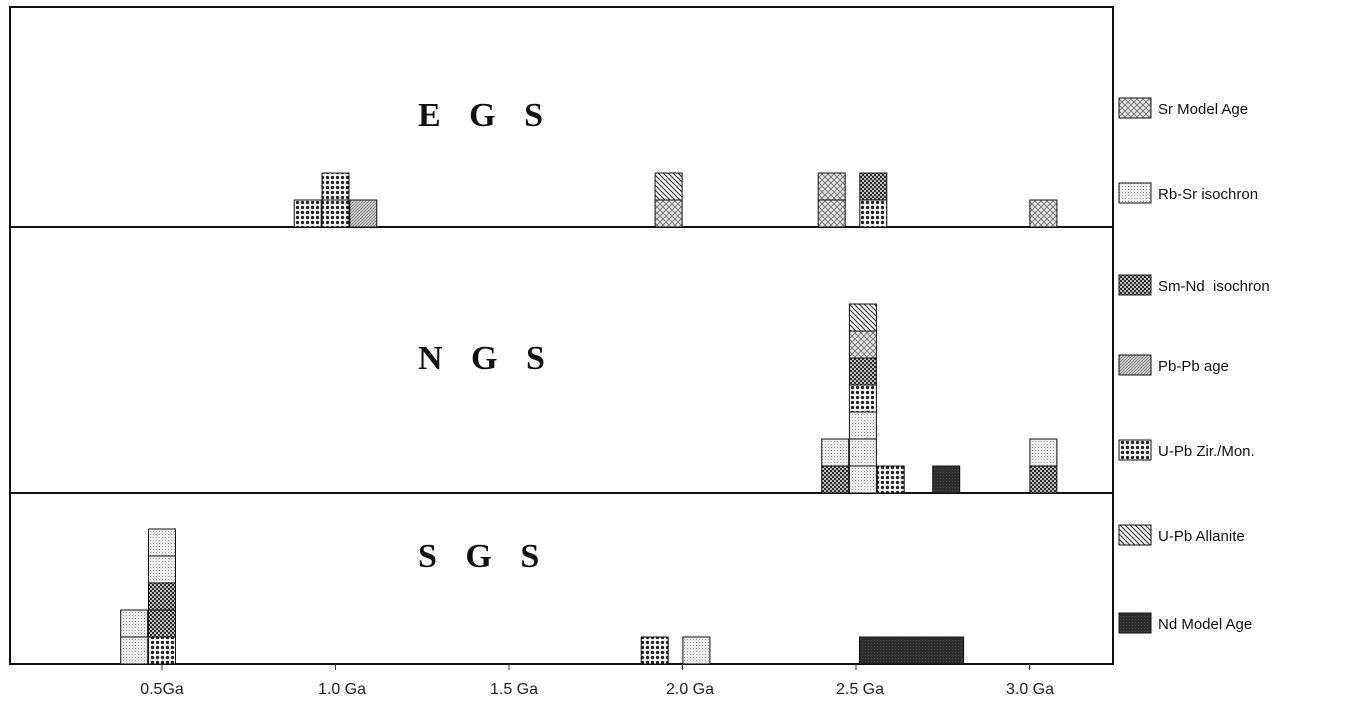 This screenshot has height=701, width=1361. Describe the element at coordinates (835, 452) in the screenshot. I see `box-p1-s0-1-rbsr` at that location.